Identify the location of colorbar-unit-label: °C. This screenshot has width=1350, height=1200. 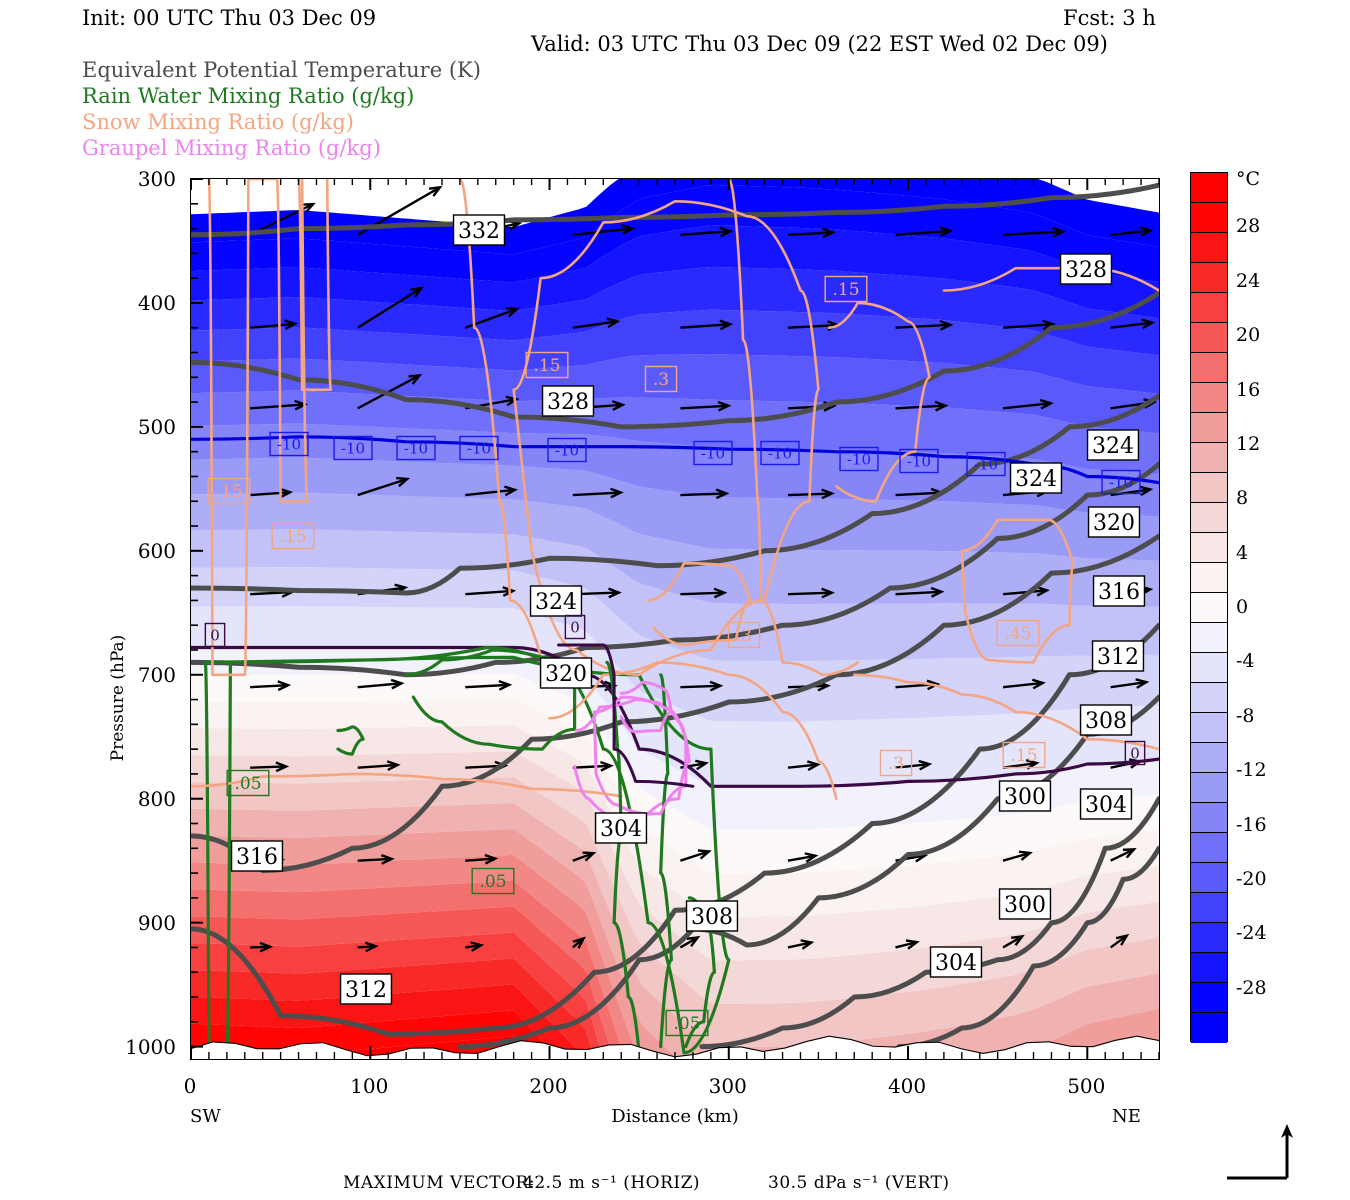
(1248, 179).